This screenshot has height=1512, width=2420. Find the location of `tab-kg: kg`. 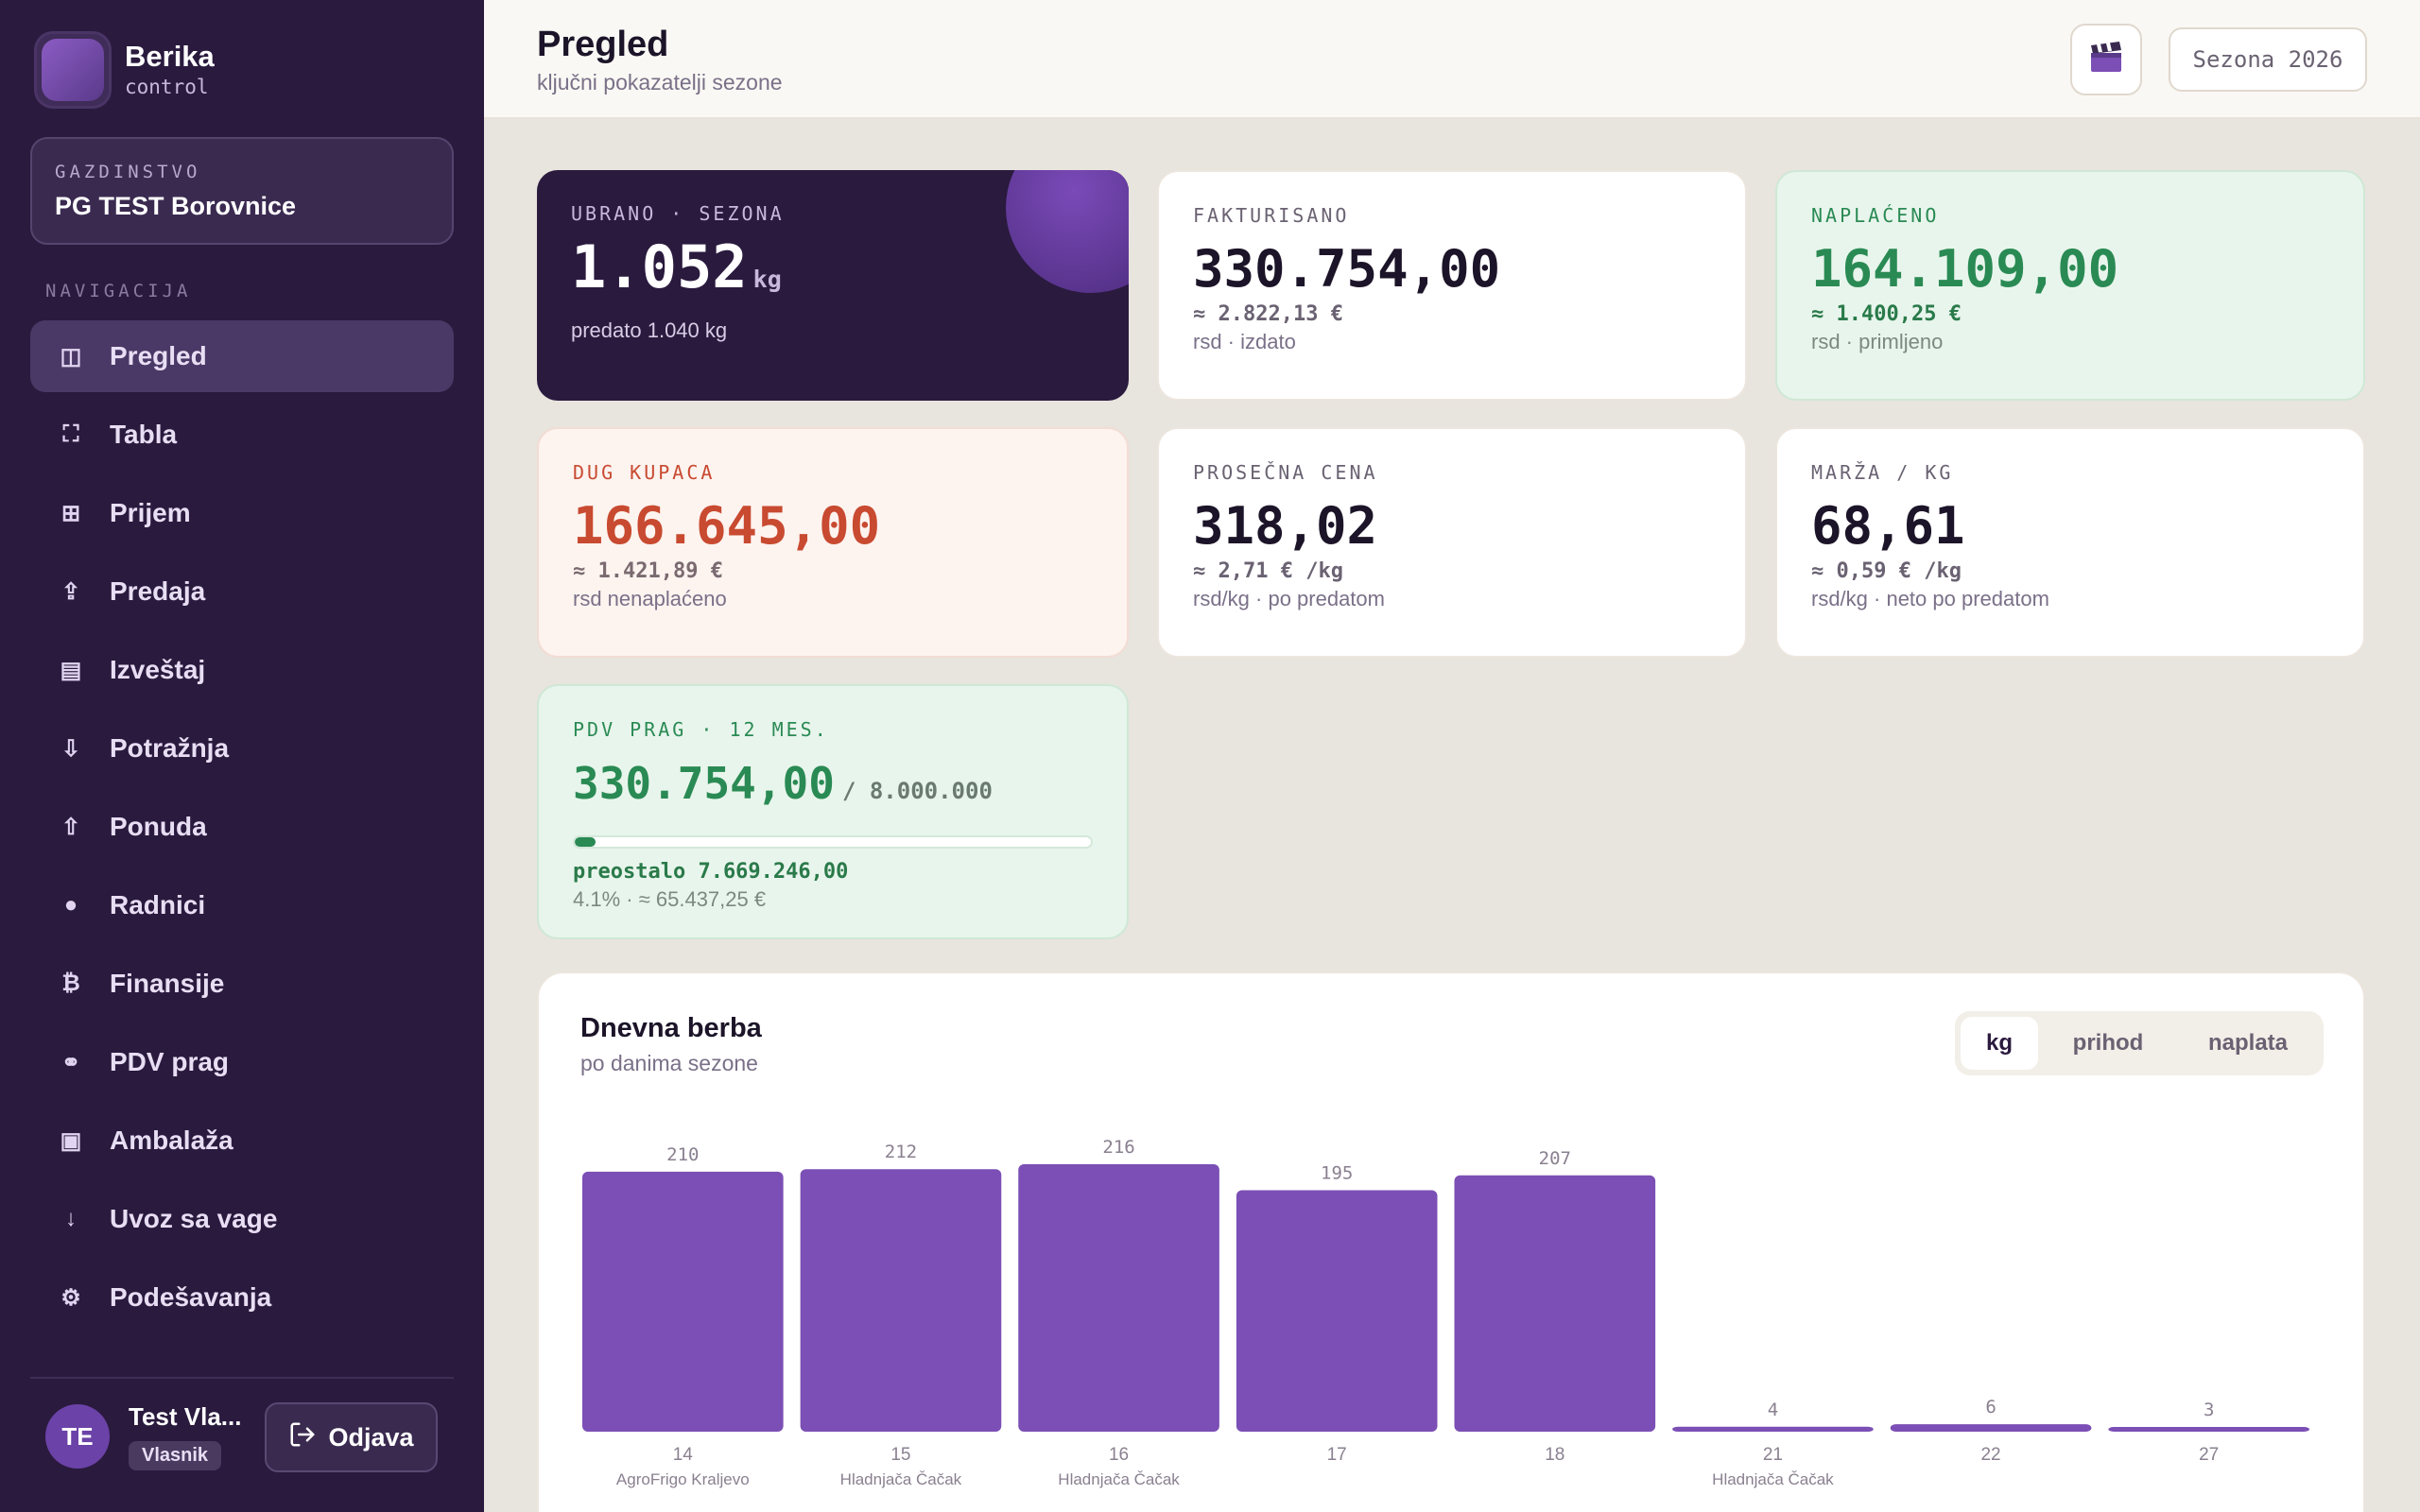

tab-kg: kg is located at coordinates (2000, 1043).